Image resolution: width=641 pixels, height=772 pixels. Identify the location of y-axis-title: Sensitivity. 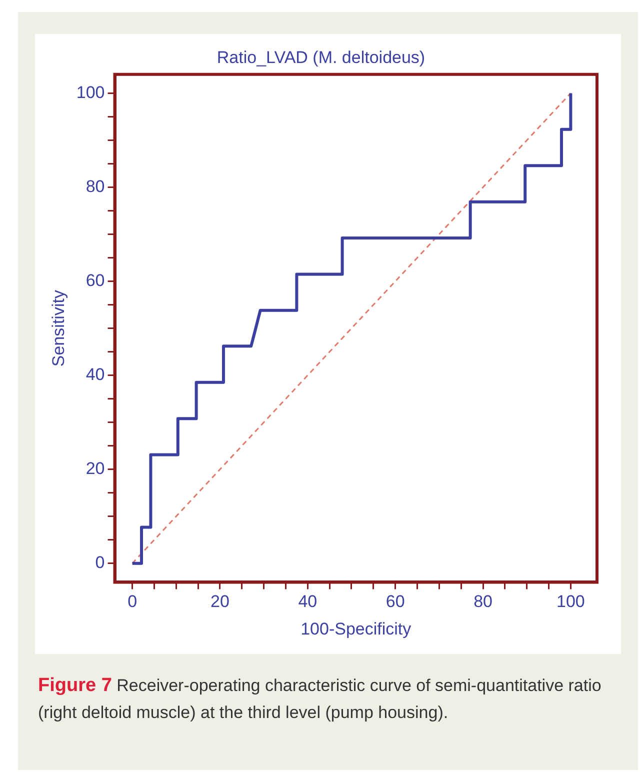
(58, 328).